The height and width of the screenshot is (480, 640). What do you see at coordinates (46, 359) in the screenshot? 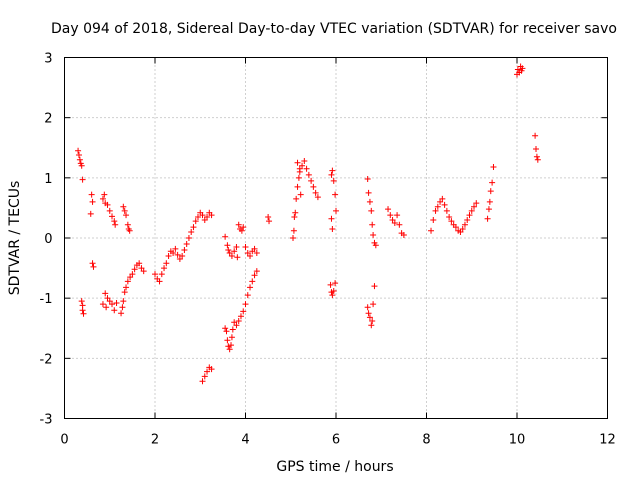
I see `y-tick-label: -2` at bounding box center [46, 359].